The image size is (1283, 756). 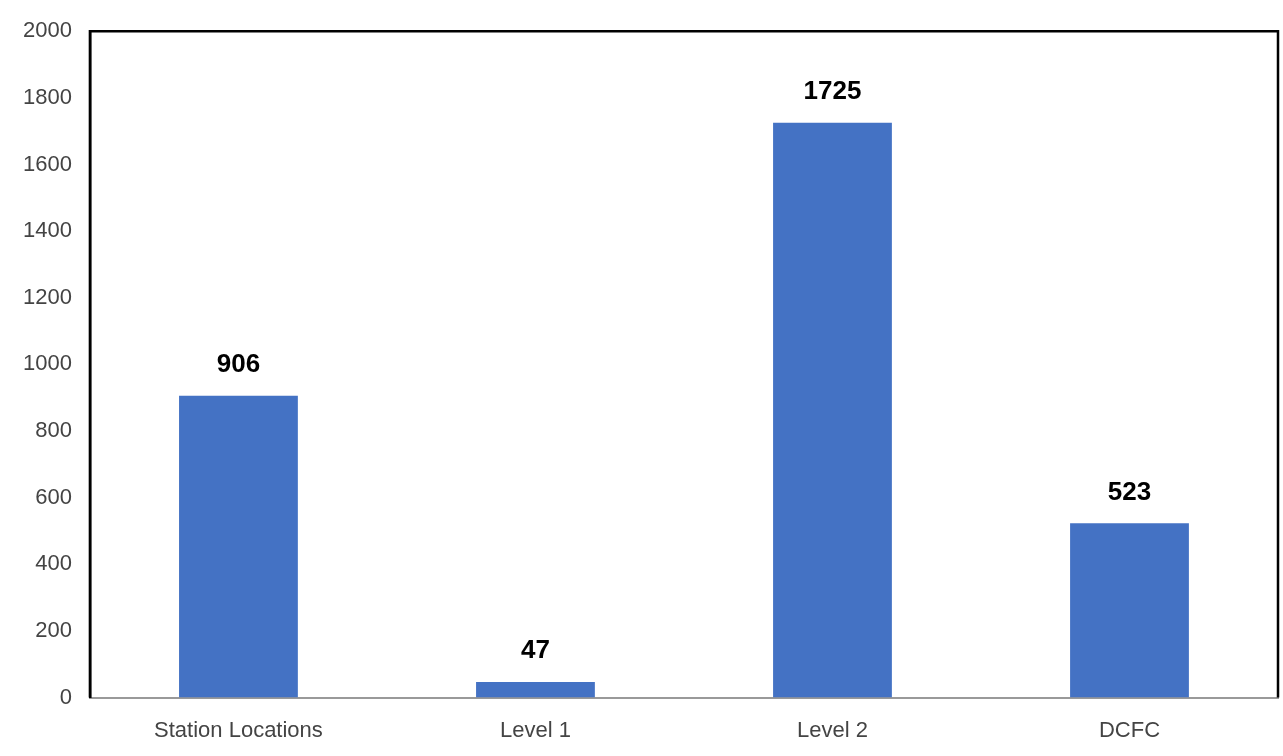 What do you see at coordinates (47, 30) in the screenshot?
I see `y-tick-label: 2000` at bounding box center [47, 30].